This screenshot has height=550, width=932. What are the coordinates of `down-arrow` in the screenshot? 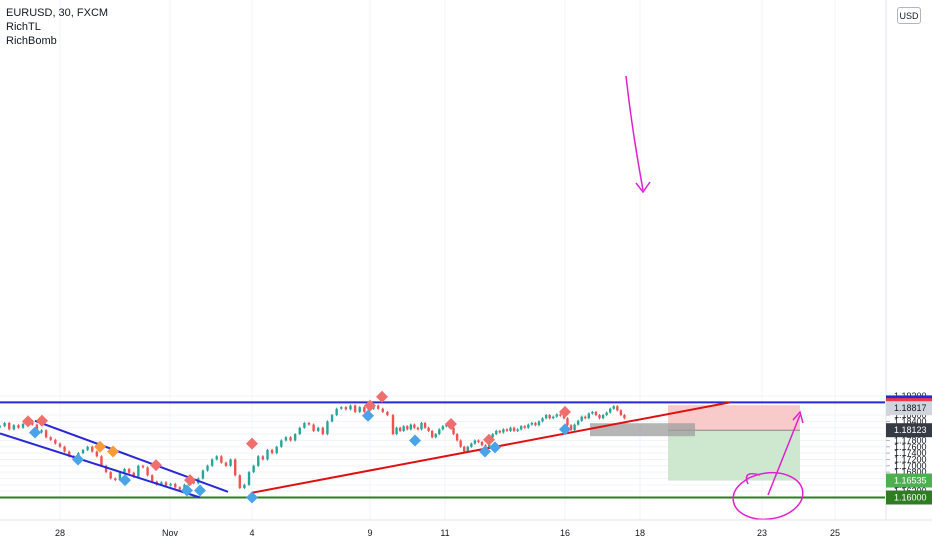 It's located at (634, 133).